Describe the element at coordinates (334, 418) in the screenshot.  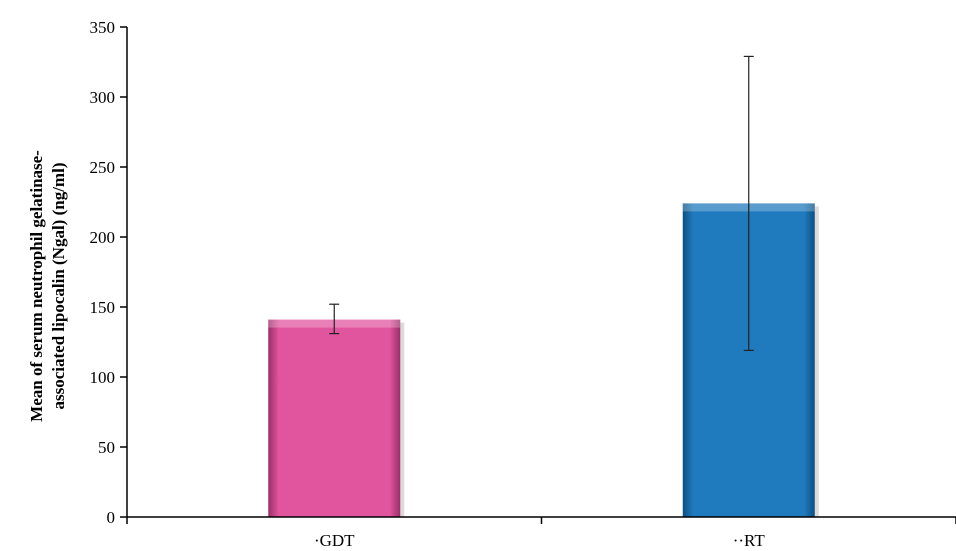
I see `bar` at that location.